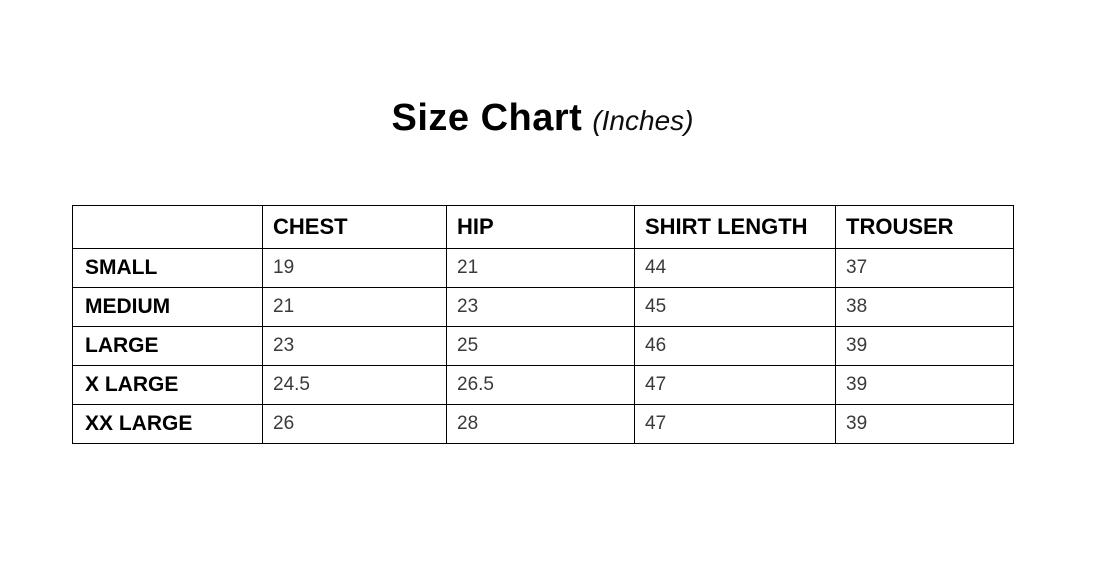 Image resolution: width=1102 pixels, height=561 pixels. What do you see at coordinates (540, 268) in the screenshot?
I see `cell-small-hip: 21` at bounding box center [540, 268].